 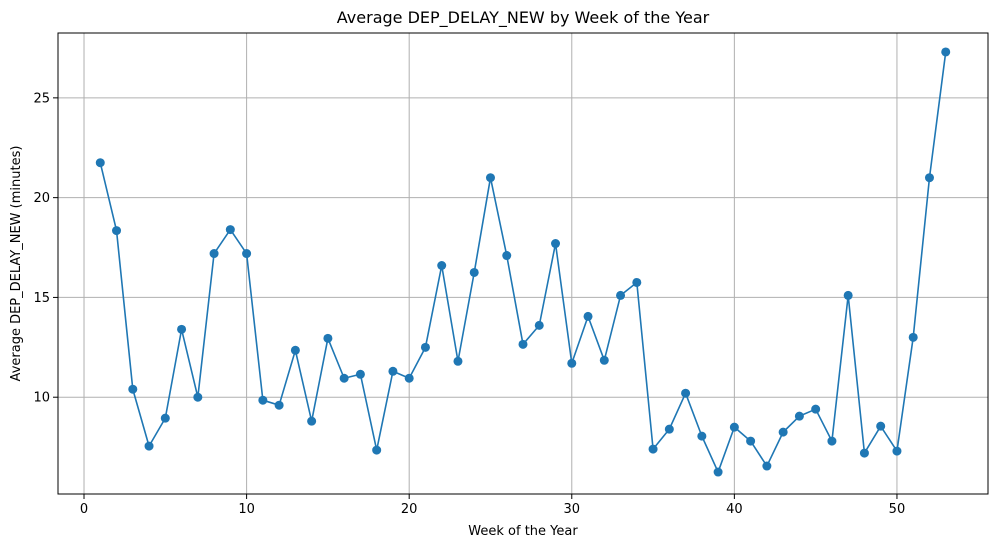 I want to click on y-tick-label: 25, so click(x=41, y=98).